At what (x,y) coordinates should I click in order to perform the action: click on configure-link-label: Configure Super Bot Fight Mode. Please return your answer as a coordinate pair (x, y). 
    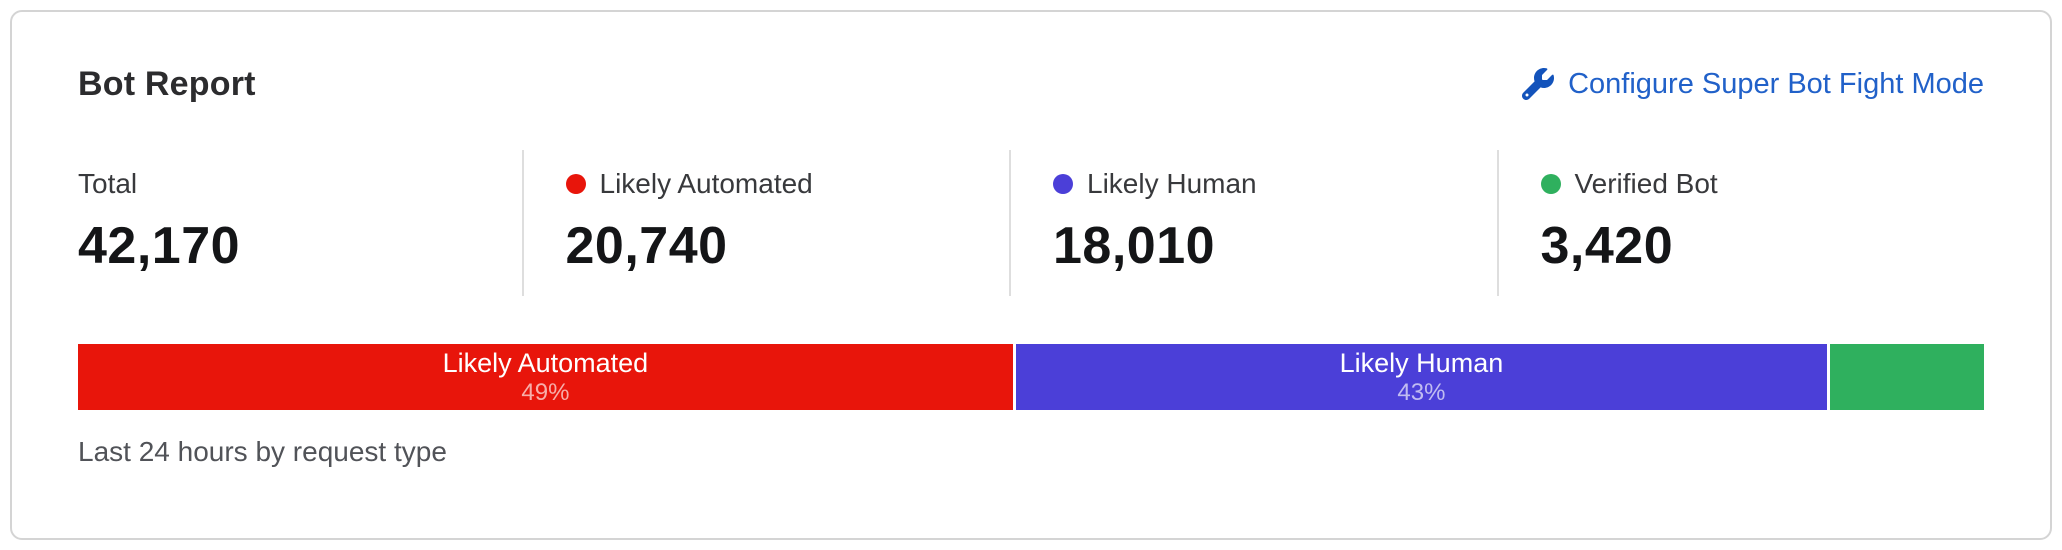
    Looking at the image, I should click on (1776, 83).